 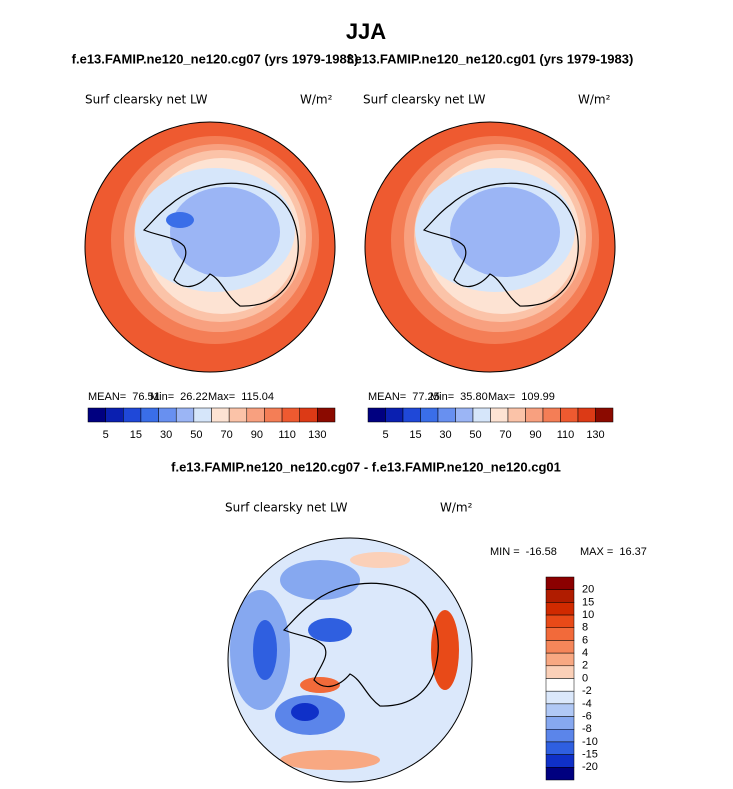 I want to click on colorbar-label: -2, so click(x=587, y=691).